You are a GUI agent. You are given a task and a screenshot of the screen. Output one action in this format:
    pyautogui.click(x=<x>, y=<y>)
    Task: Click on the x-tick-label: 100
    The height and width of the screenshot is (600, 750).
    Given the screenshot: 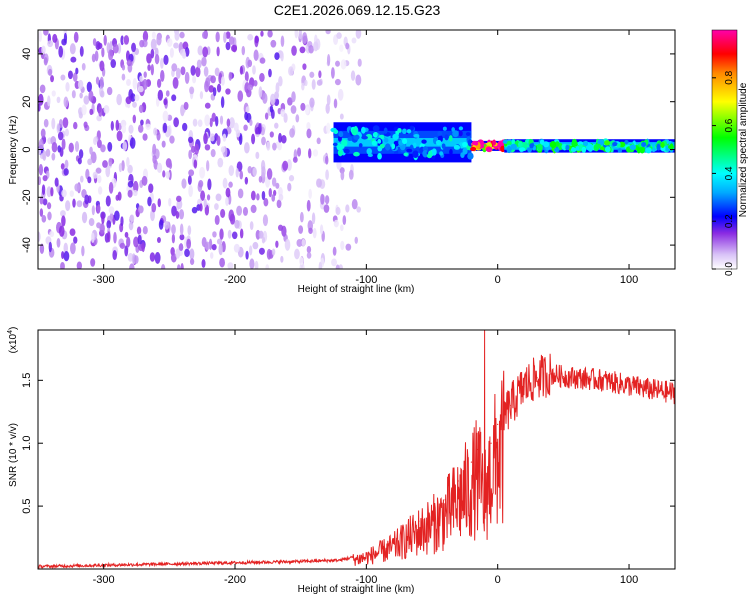 What is the action you would take?
    pyautogui.click(x=629, y=280)
    